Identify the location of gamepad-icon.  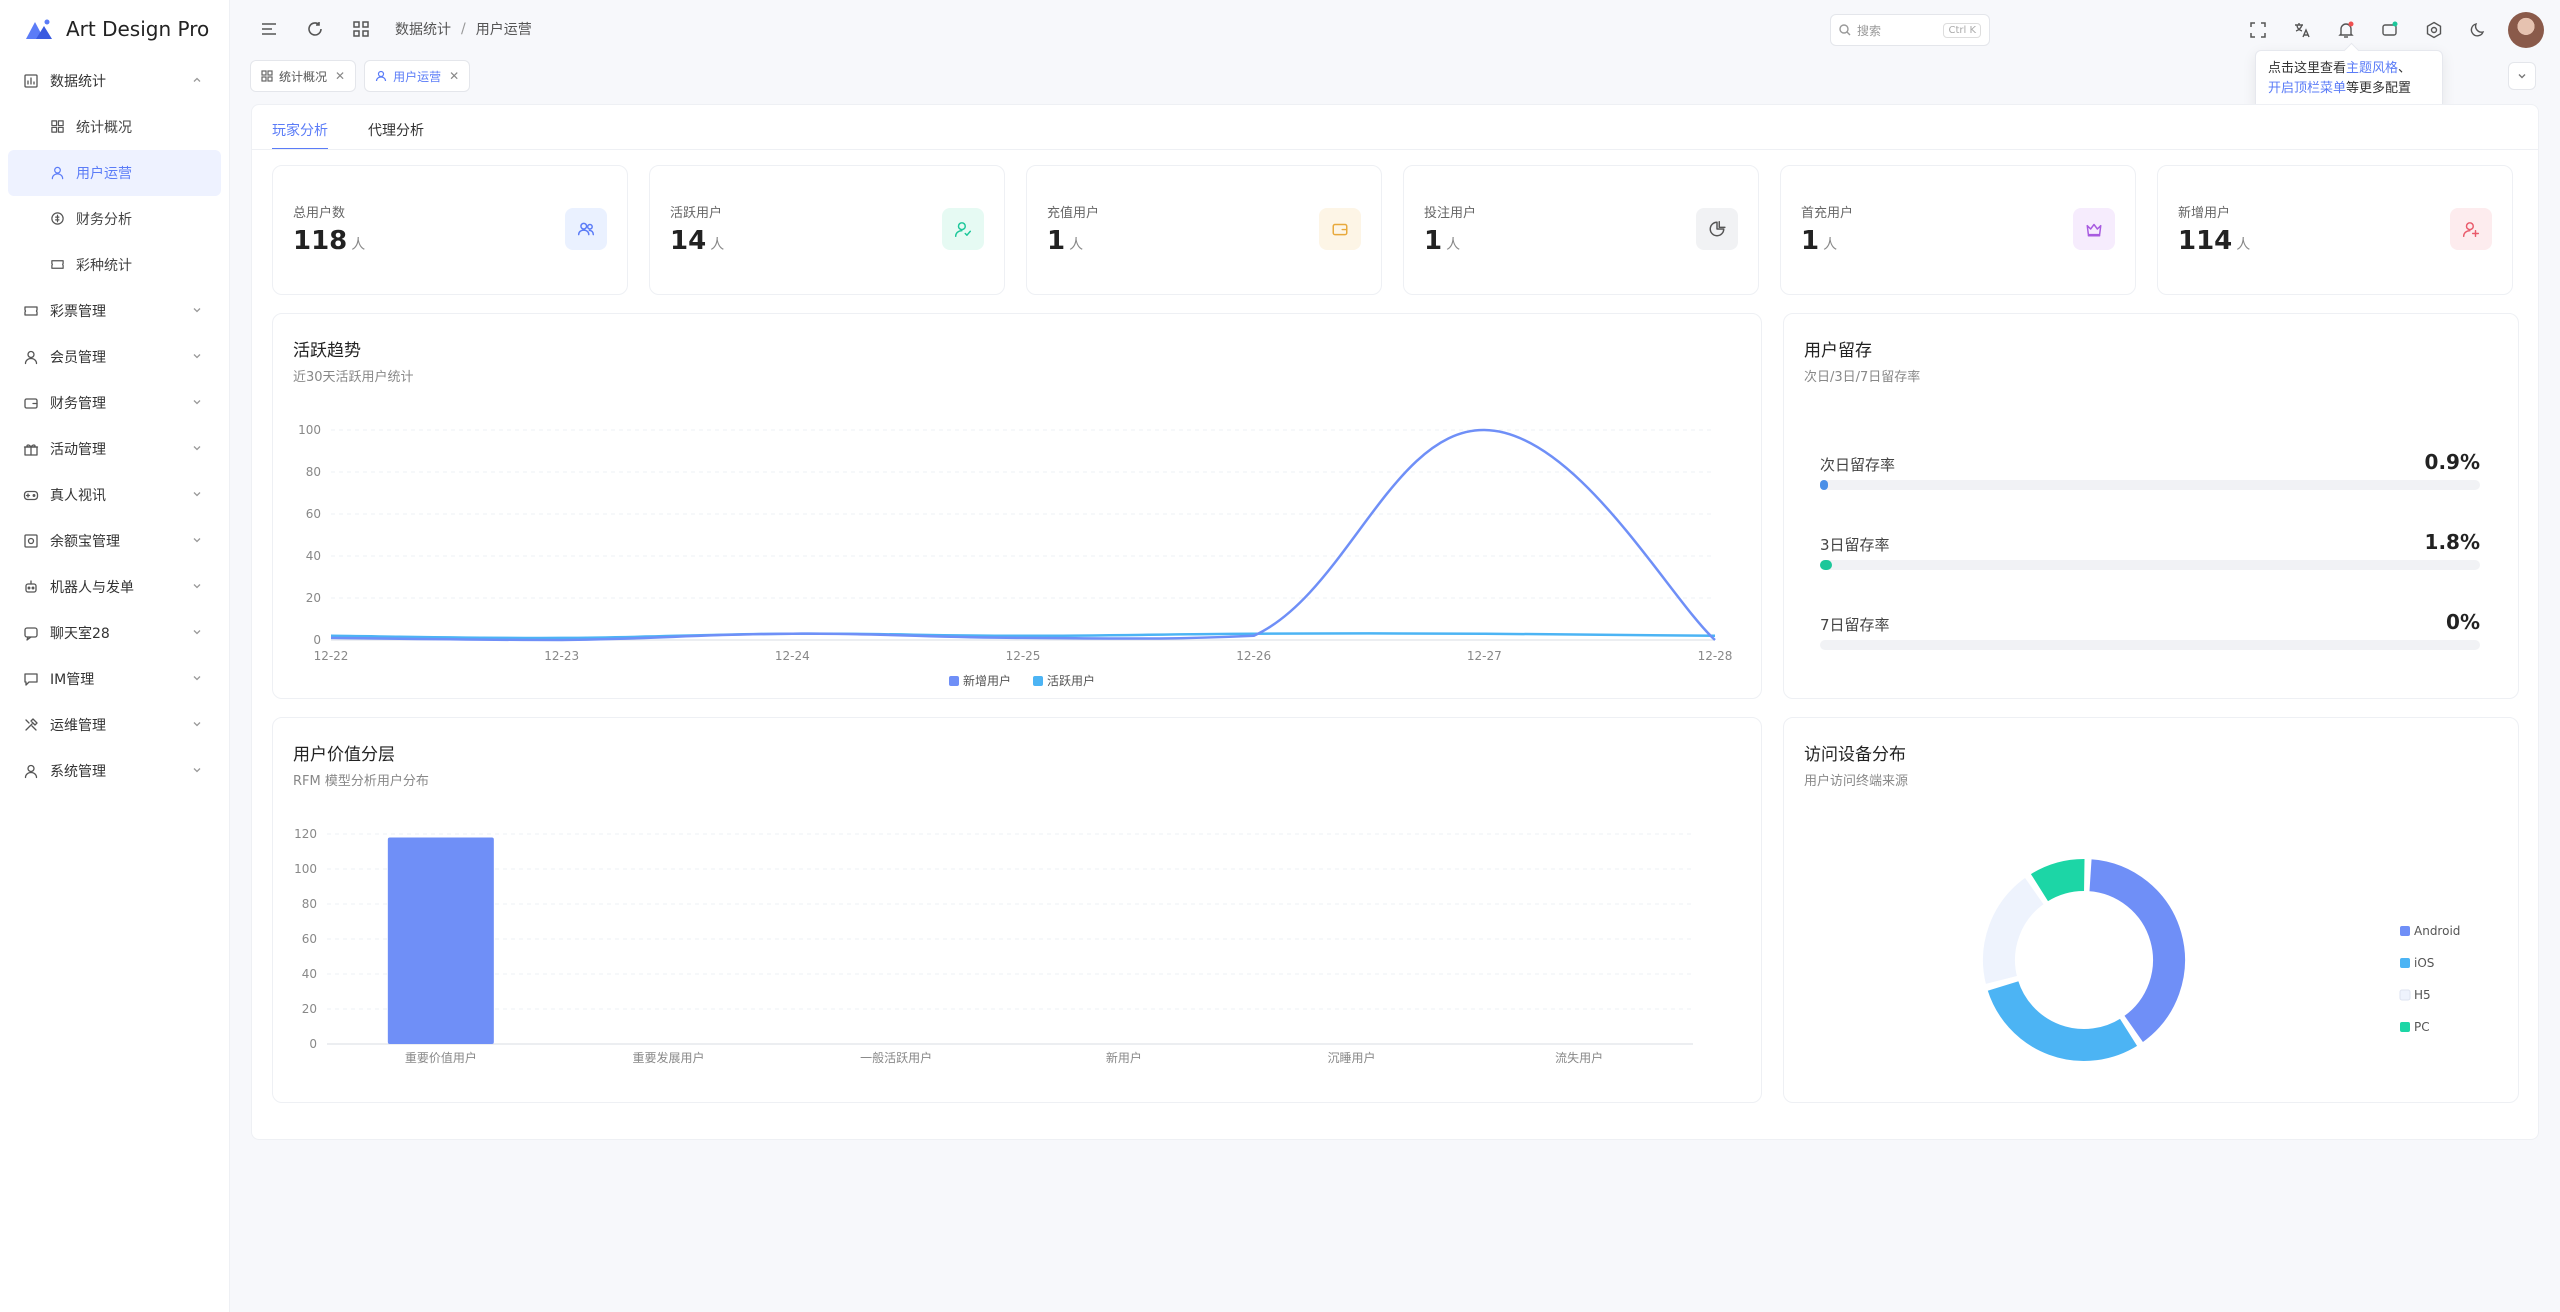
(31, 495).